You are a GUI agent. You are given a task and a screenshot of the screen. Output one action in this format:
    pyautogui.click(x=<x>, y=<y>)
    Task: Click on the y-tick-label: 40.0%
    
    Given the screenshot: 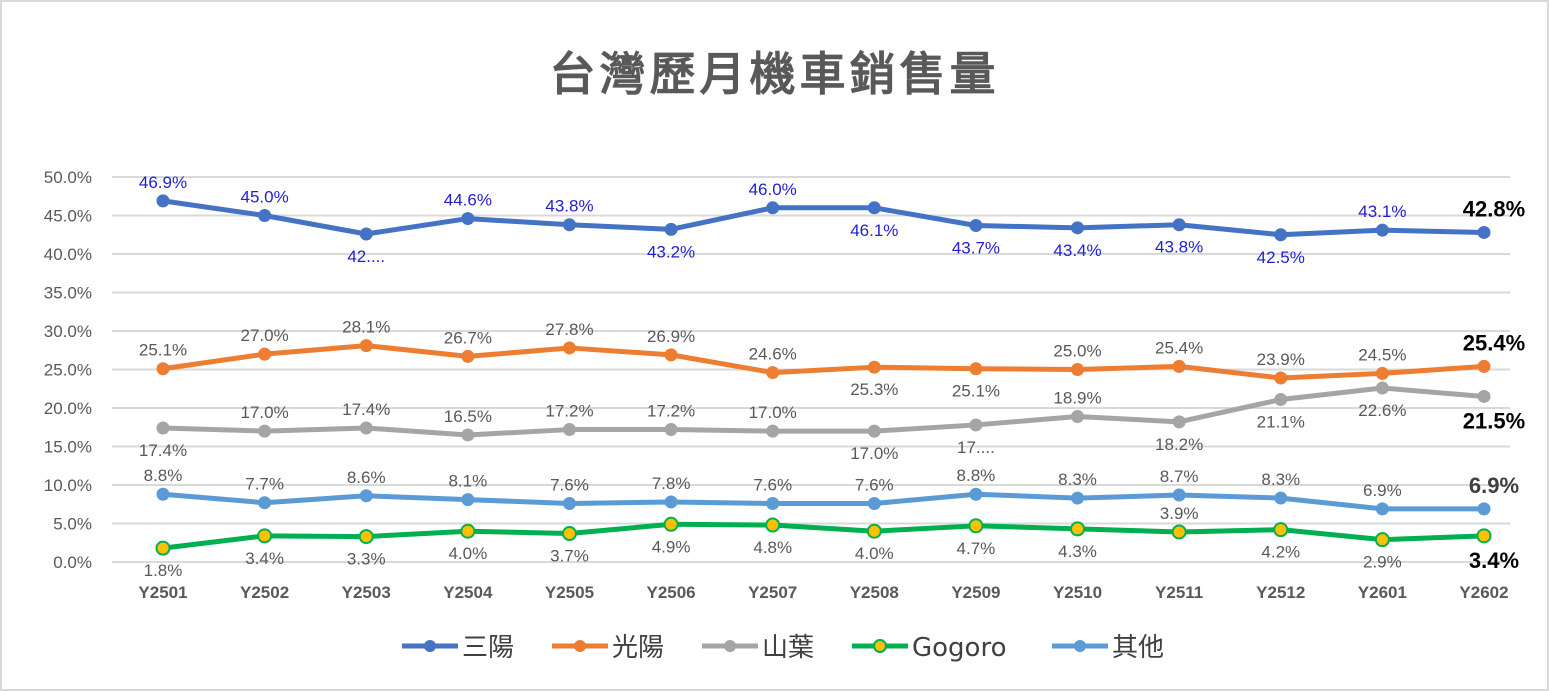 What is the action you would take?
    pyautogui.click(x=68, y=254)
    